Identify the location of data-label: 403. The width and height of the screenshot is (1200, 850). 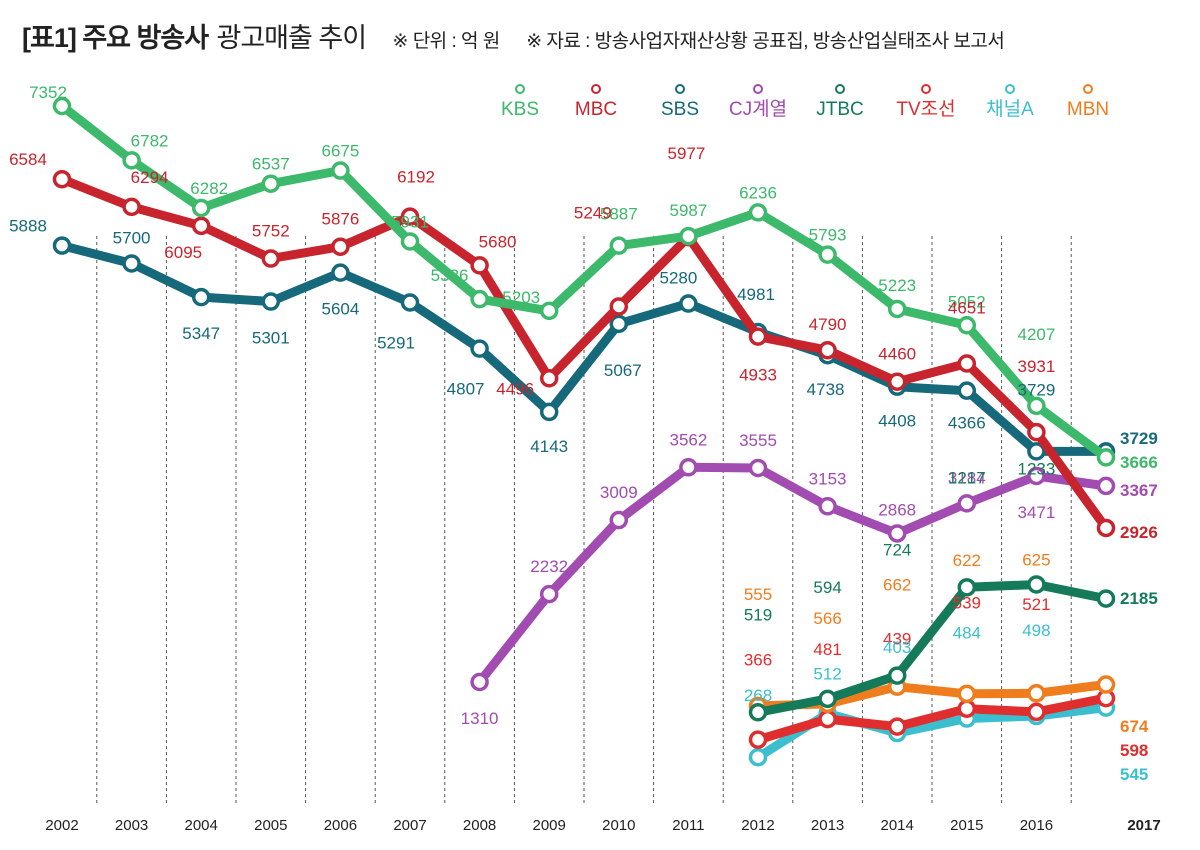
(897, 647).